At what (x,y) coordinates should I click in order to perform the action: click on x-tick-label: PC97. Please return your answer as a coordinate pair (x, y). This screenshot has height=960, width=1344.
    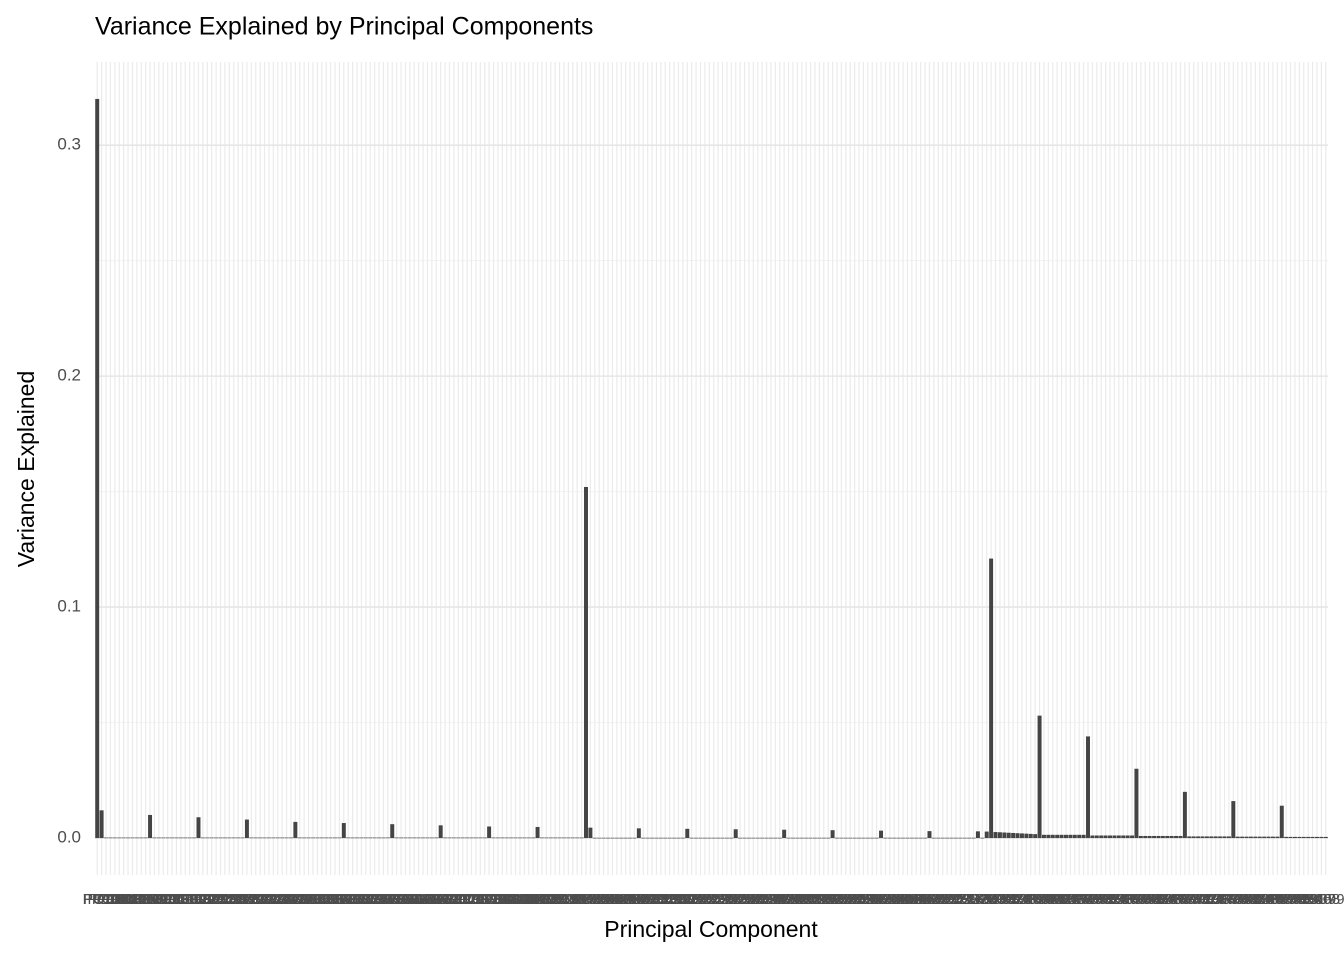
    Looking at the image, I should click on (1317, 899).